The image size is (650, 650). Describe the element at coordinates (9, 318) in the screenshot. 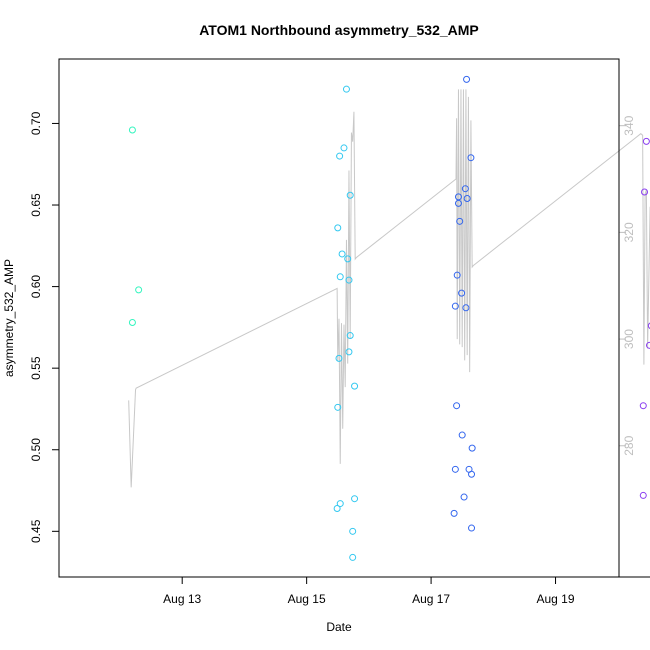

I see `y-axis-label: asymmetry_532_AMP` at that location.